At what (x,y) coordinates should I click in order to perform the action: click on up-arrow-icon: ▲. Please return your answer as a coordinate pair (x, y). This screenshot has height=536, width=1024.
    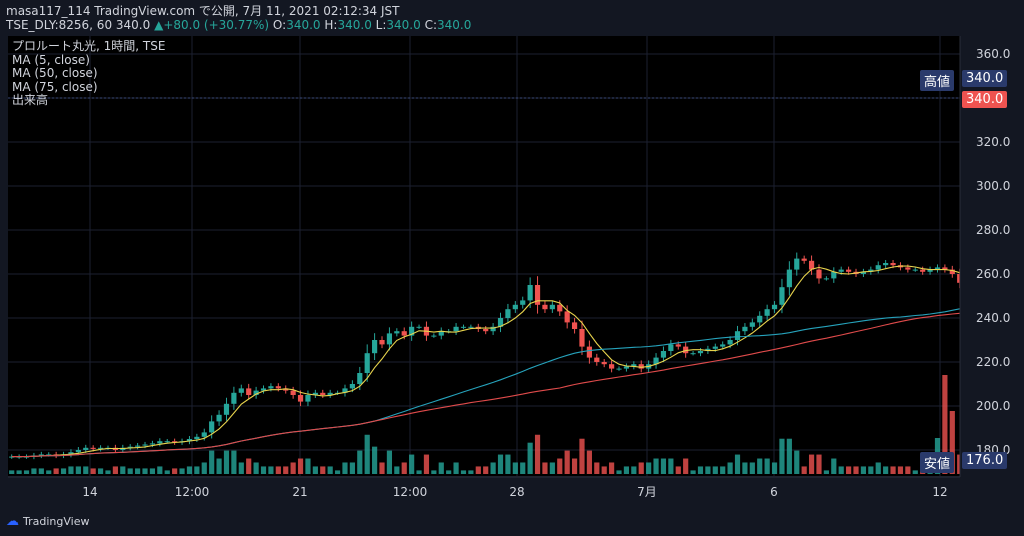
    Looking at the image, I should click on (159, 25).